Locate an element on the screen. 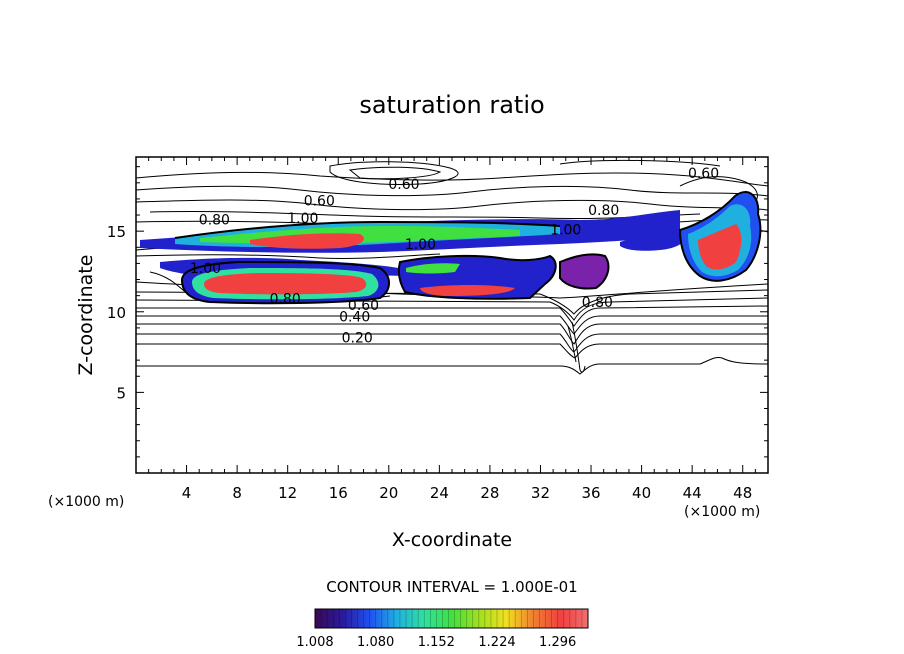 Image resolution: width=904 pixels, height=654 pixels. x-tick-label: 12 is located at coordinates (287, 493).